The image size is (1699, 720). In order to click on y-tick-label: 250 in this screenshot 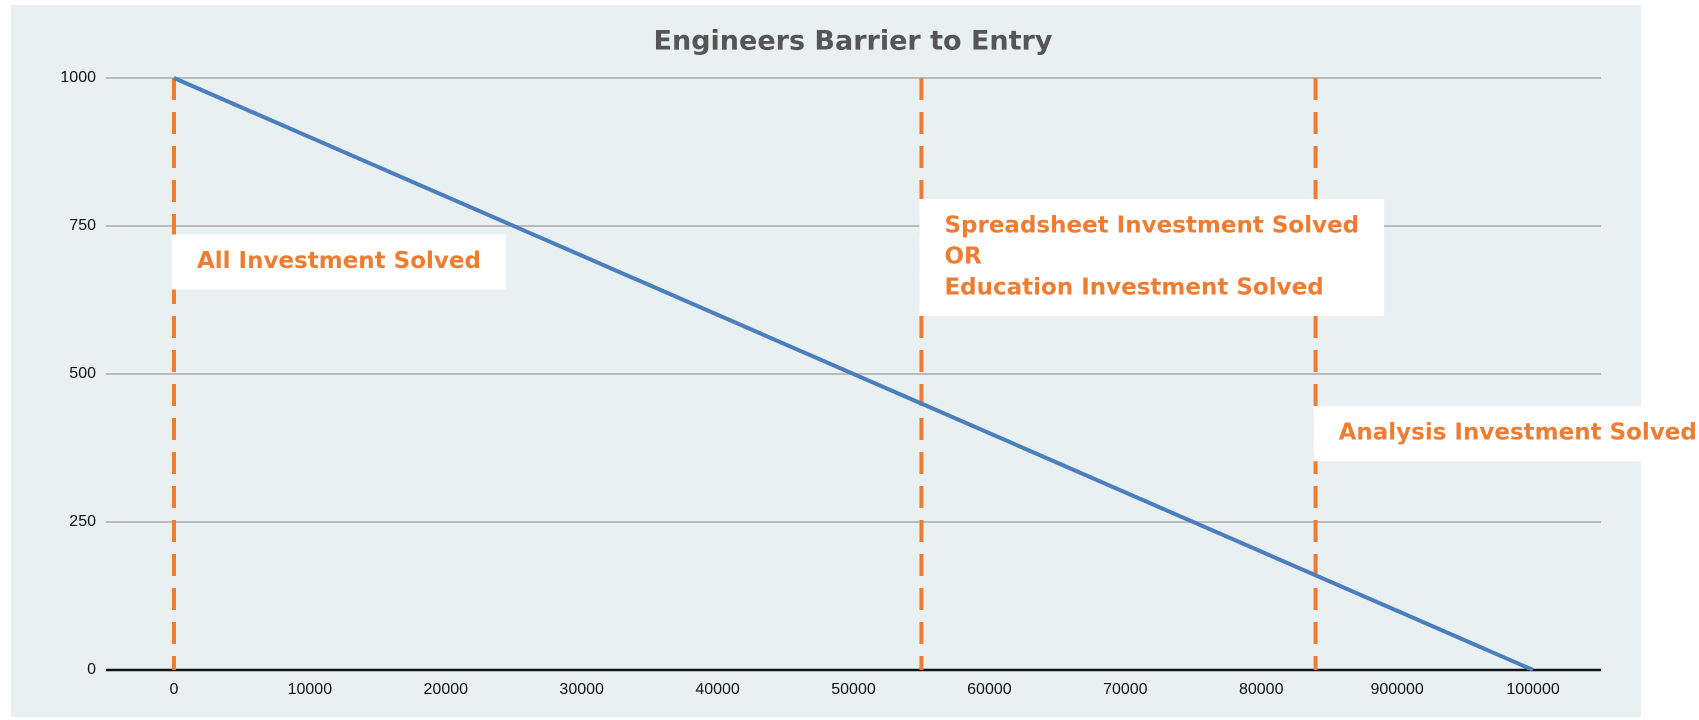, I will do `click(82, 521)`.